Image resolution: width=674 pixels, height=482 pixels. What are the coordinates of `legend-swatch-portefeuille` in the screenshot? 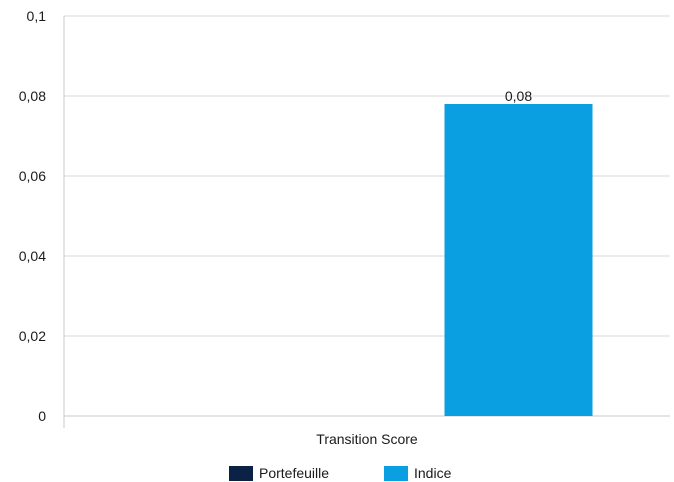 It's located at (241, 473).